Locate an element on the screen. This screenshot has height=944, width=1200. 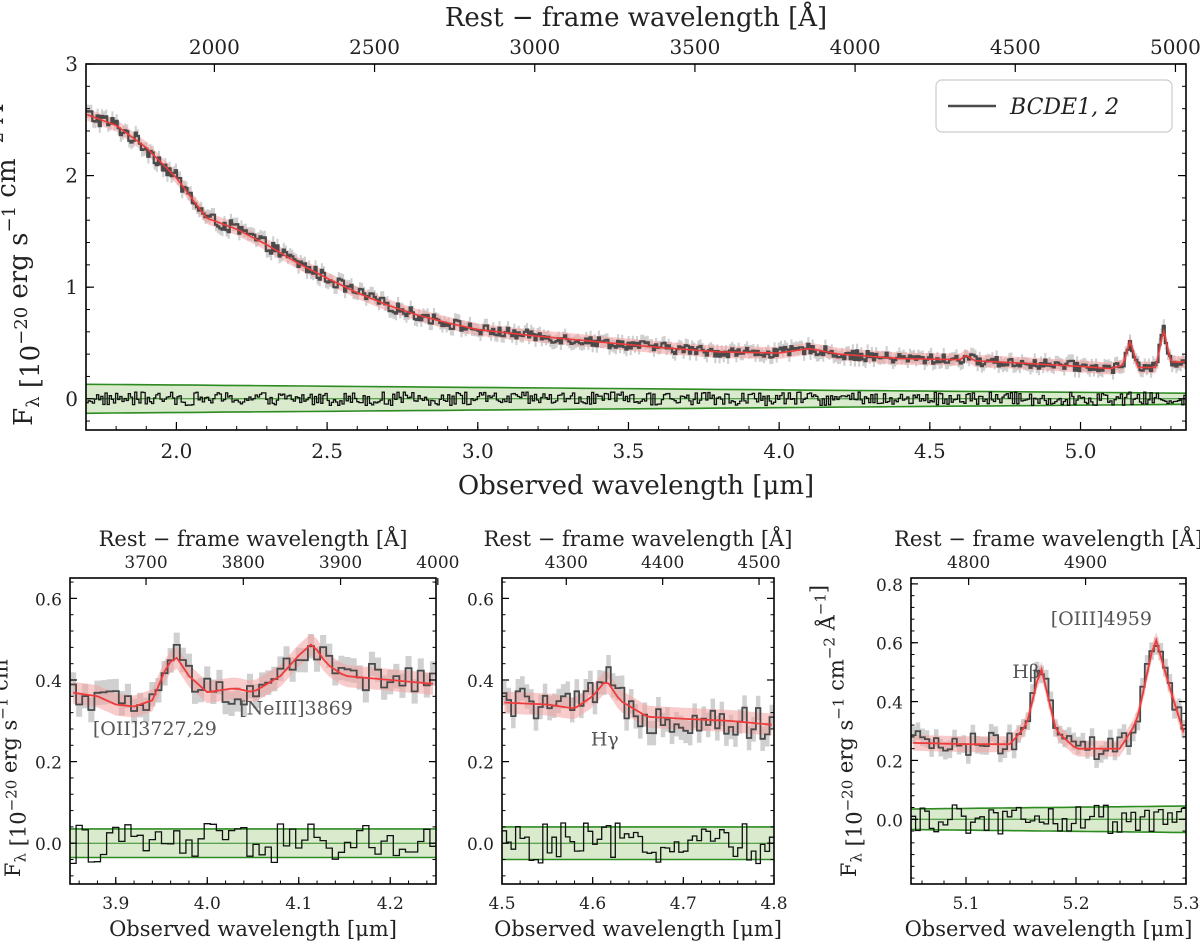
top-tick-label: 4900 is located at coordinates (1085, 563).